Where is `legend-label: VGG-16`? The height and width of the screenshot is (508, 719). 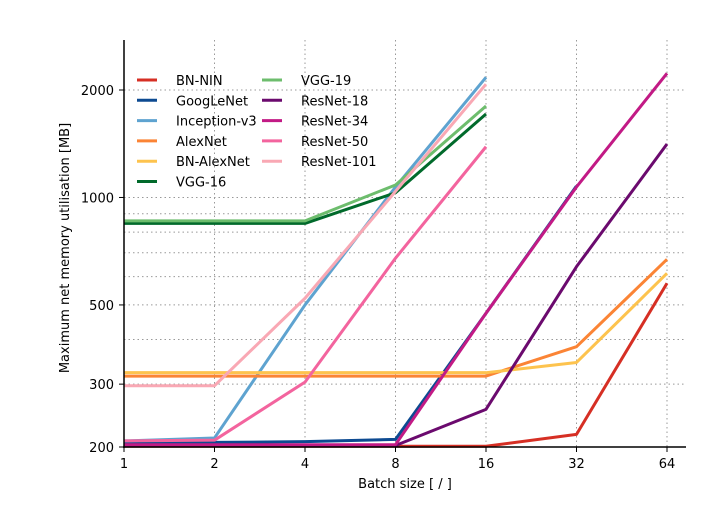 legend-label: VGG-16 is located at coordinates (201, 183).